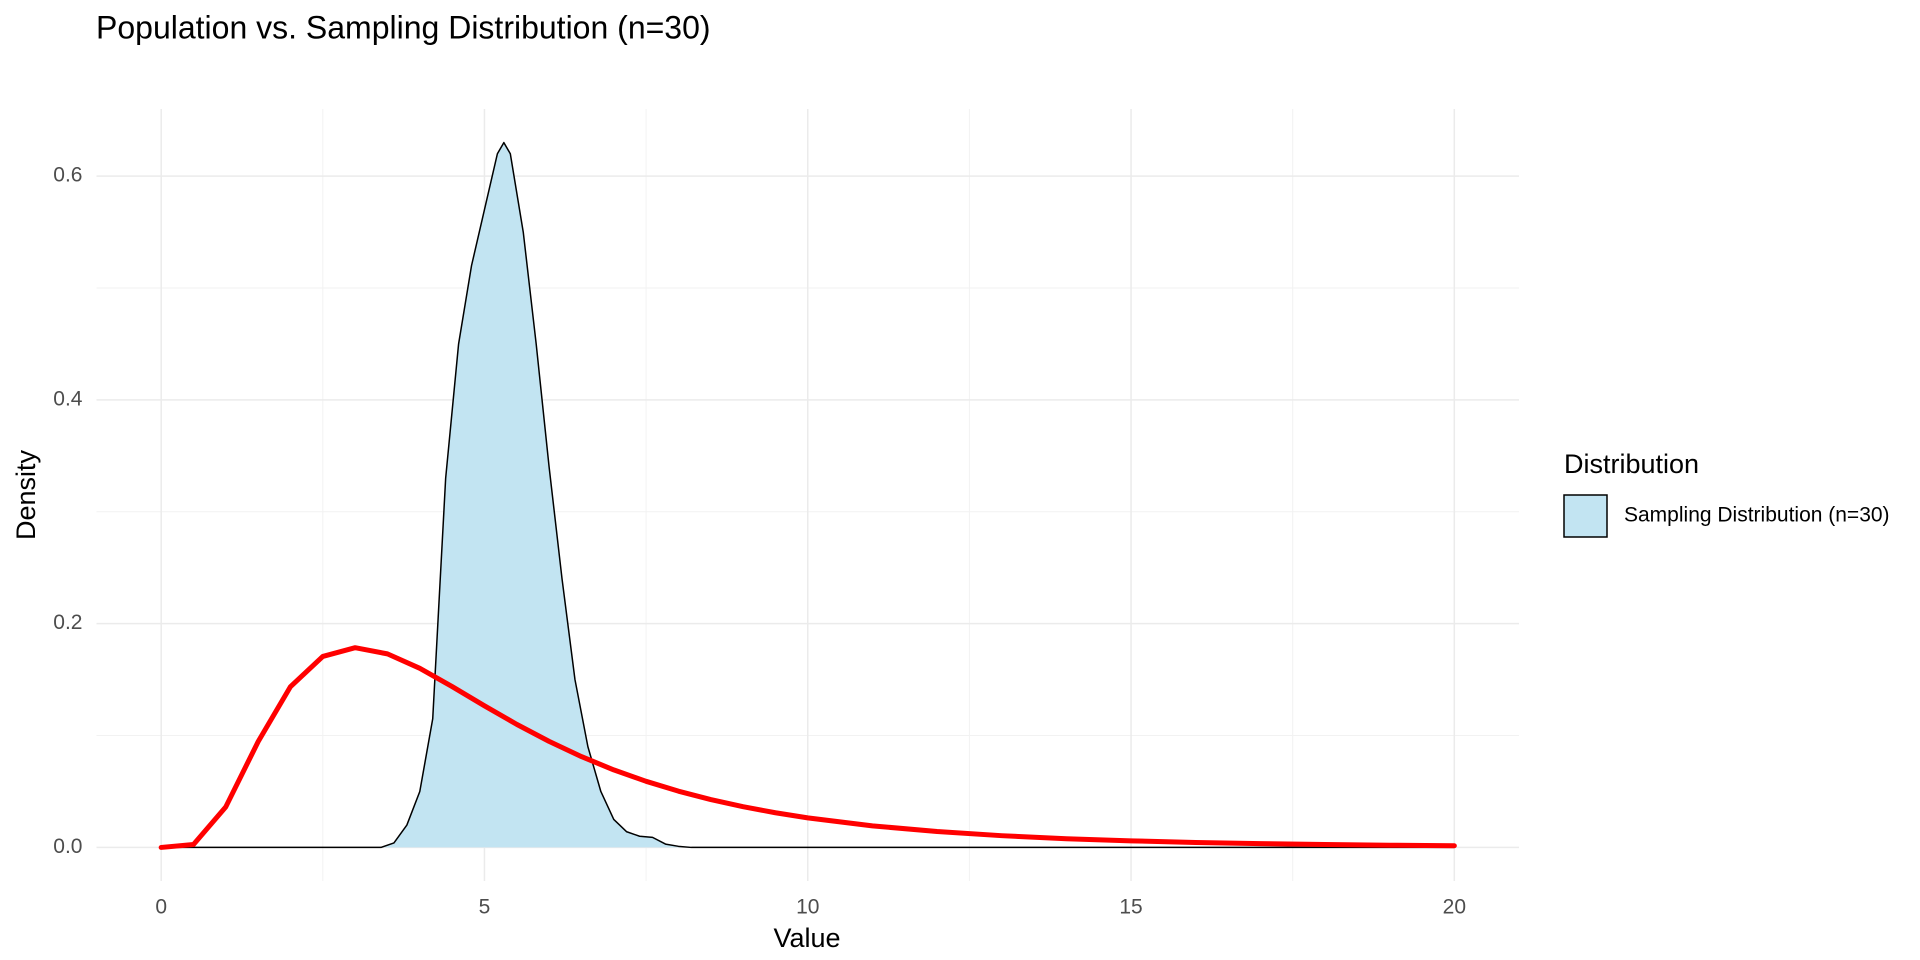 The width and height of the screenshot is (1920, 960). I want to click on x-tick-label: 5, so click(485, 907).